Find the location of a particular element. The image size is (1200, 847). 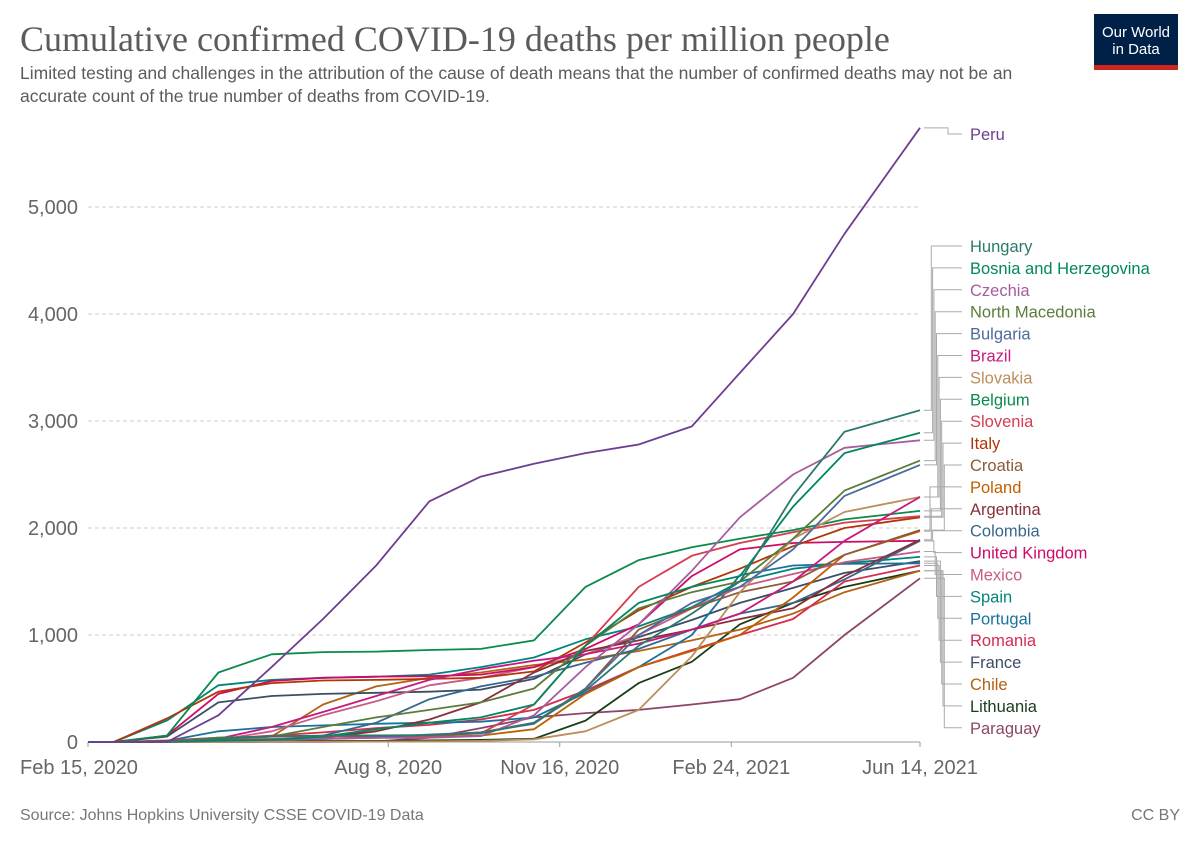

legend-label-united-kingdom: United Kingdom is located at coordinates (1028, 554).